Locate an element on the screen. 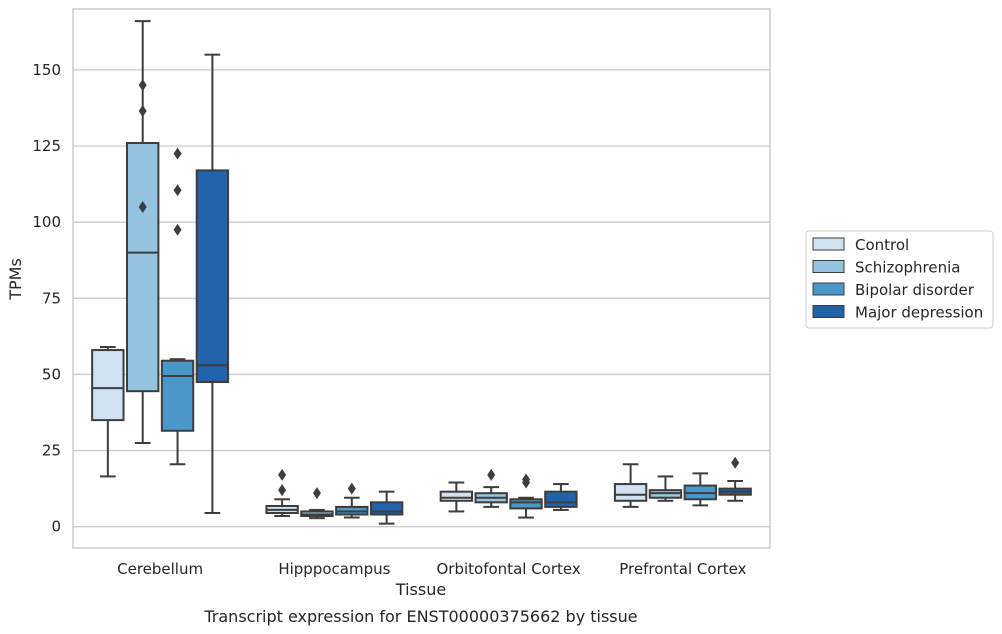 Image resolution: width=1002 pixels, height=634 pixels. x-tick-3: Prefrontal Cortex is located at coordinates (682, 569).